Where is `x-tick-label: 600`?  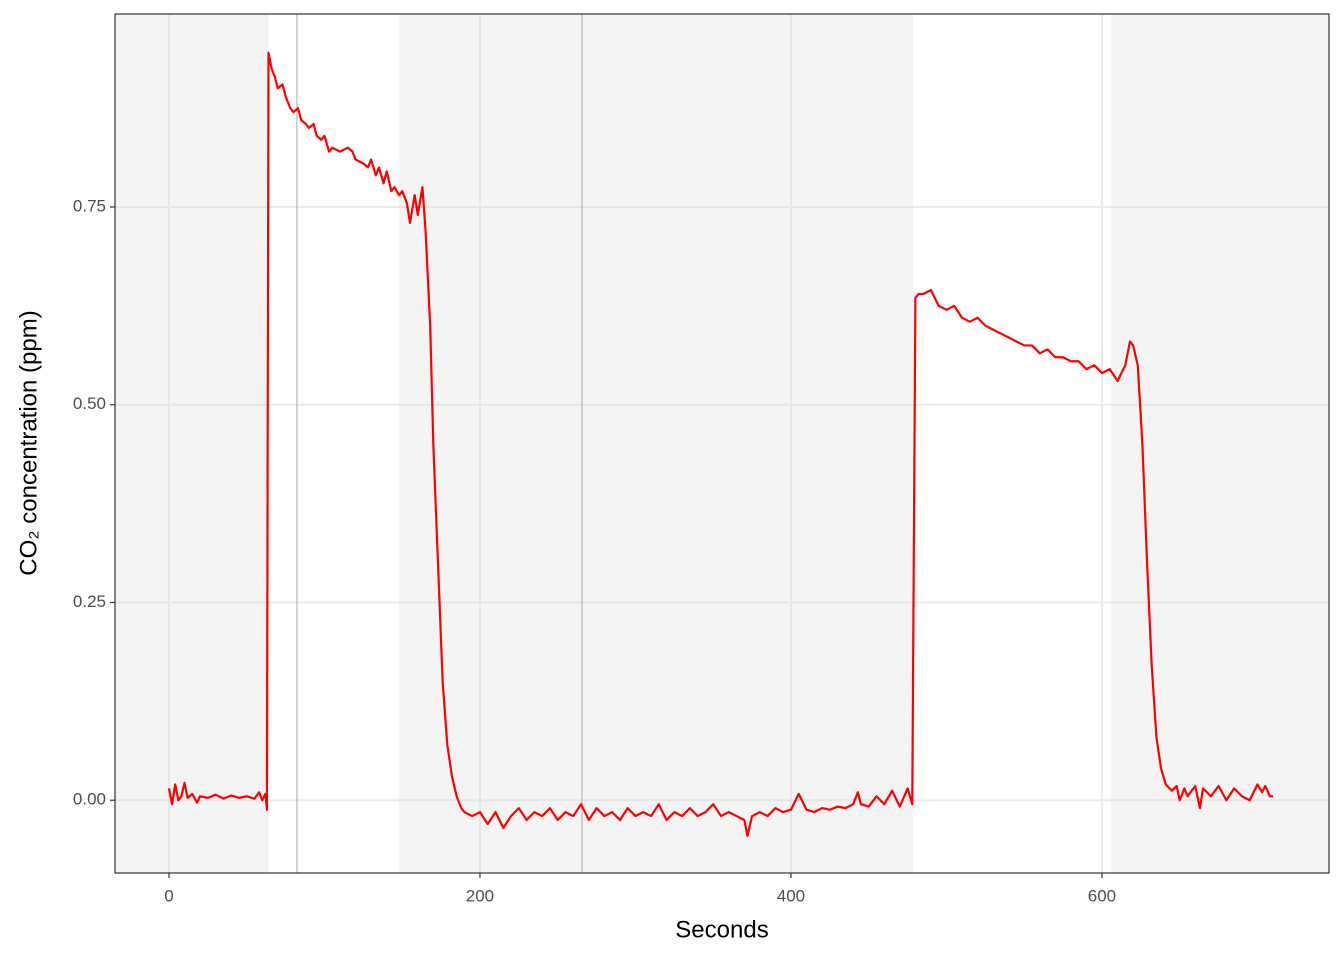 x-tick-label: 600 is located at coordinates (1102, 895).